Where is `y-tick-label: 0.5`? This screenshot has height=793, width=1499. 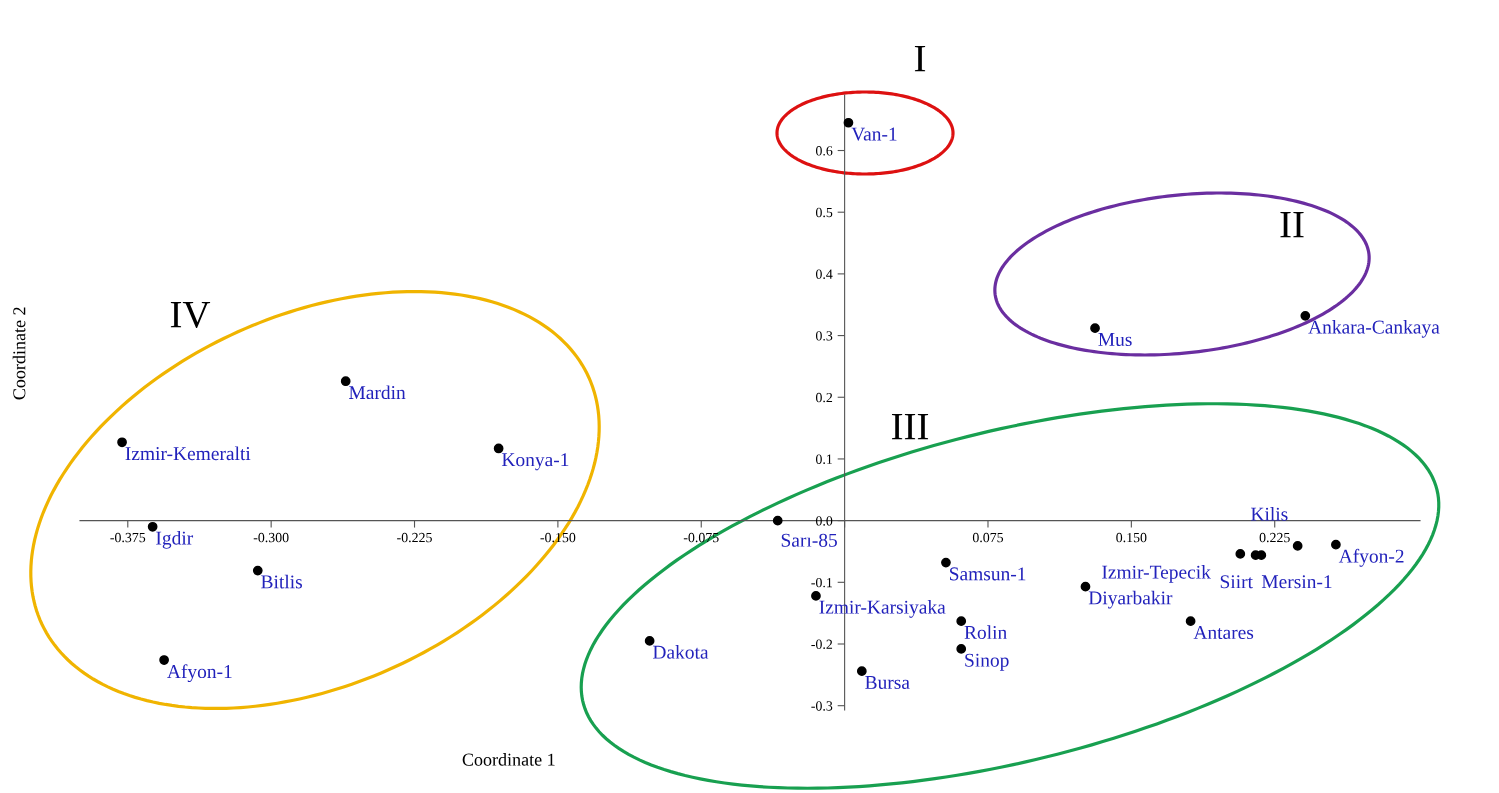
y-tick-label: 0.5 is located at coordinates (824, 212).